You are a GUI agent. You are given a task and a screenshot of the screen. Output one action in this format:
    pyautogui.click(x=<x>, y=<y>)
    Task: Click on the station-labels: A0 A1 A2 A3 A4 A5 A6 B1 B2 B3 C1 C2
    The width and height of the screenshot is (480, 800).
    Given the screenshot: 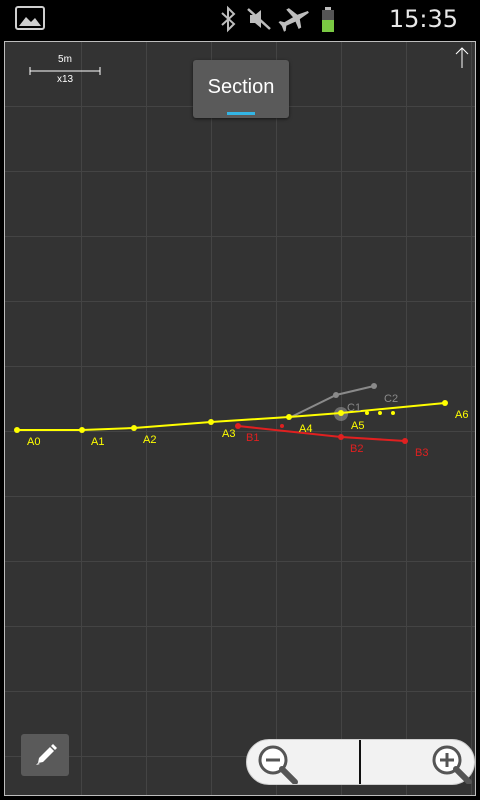 What is the action you would take?
    pyautogui.click(x=247, y=426)
    